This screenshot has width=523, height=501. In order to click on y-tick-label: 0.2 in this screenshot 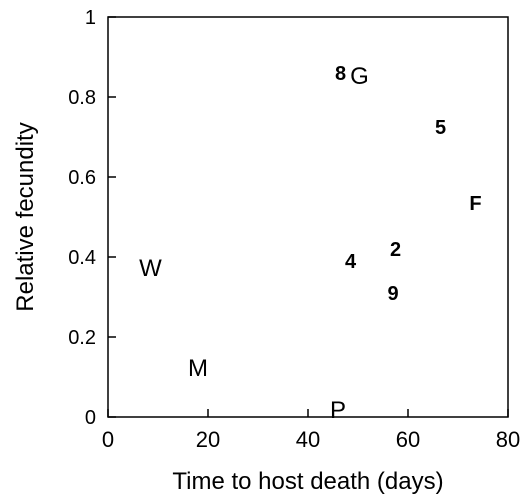, I will do `click(82, 338)`.